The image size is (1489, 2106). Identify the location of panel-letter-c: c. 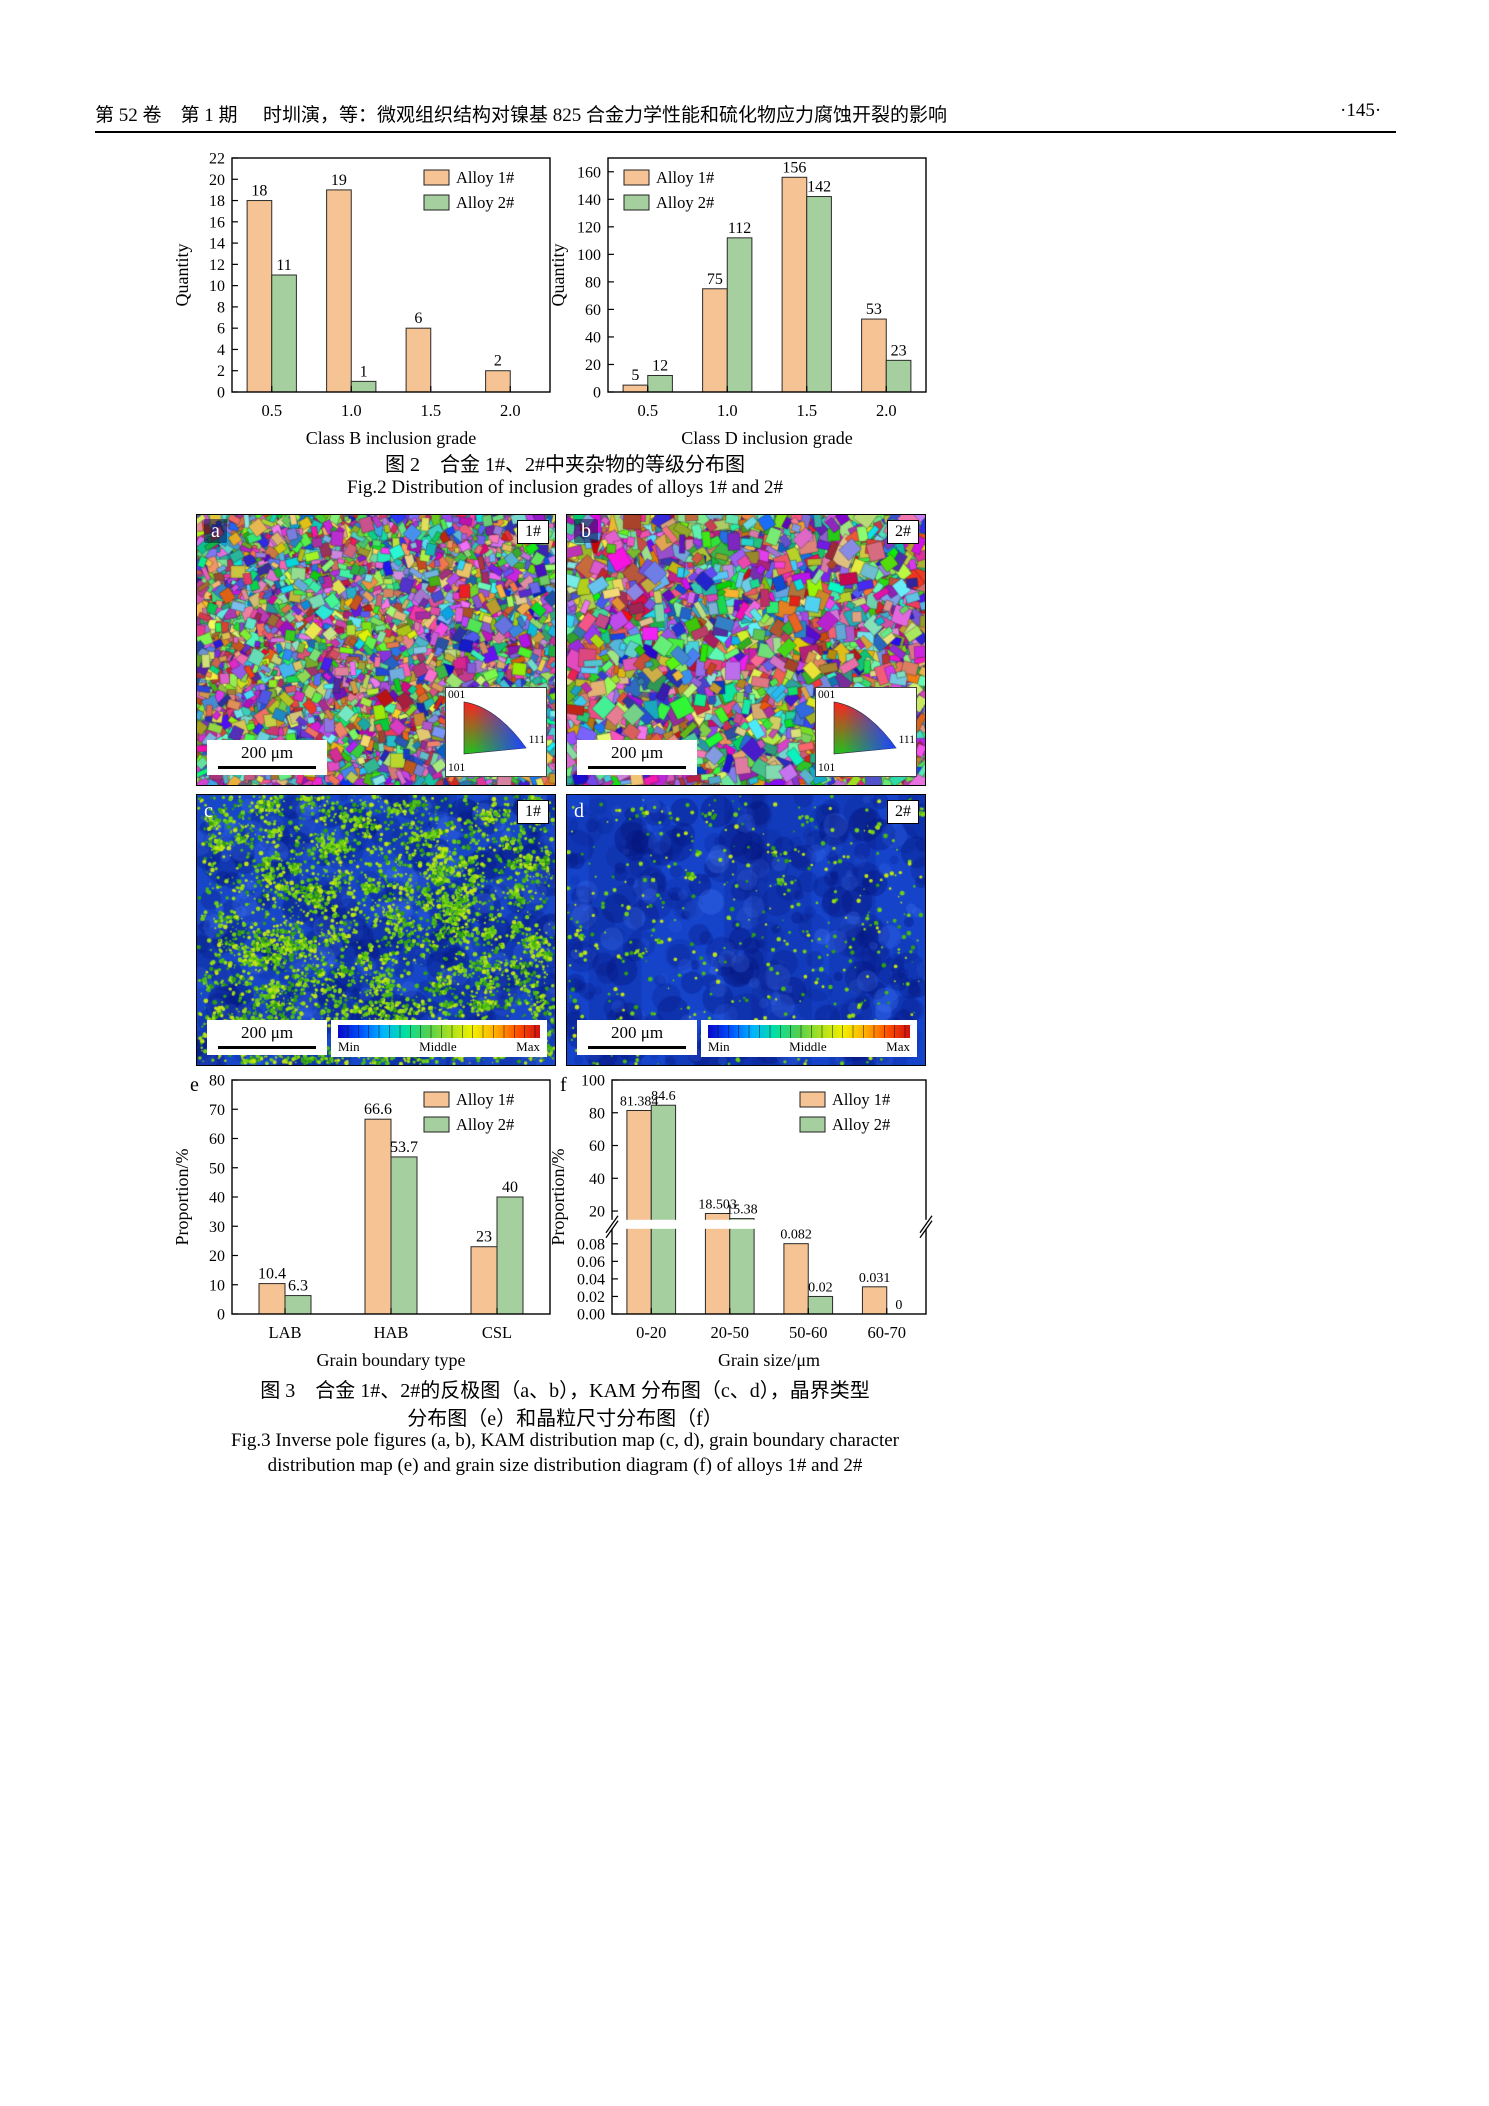
(208, 811).